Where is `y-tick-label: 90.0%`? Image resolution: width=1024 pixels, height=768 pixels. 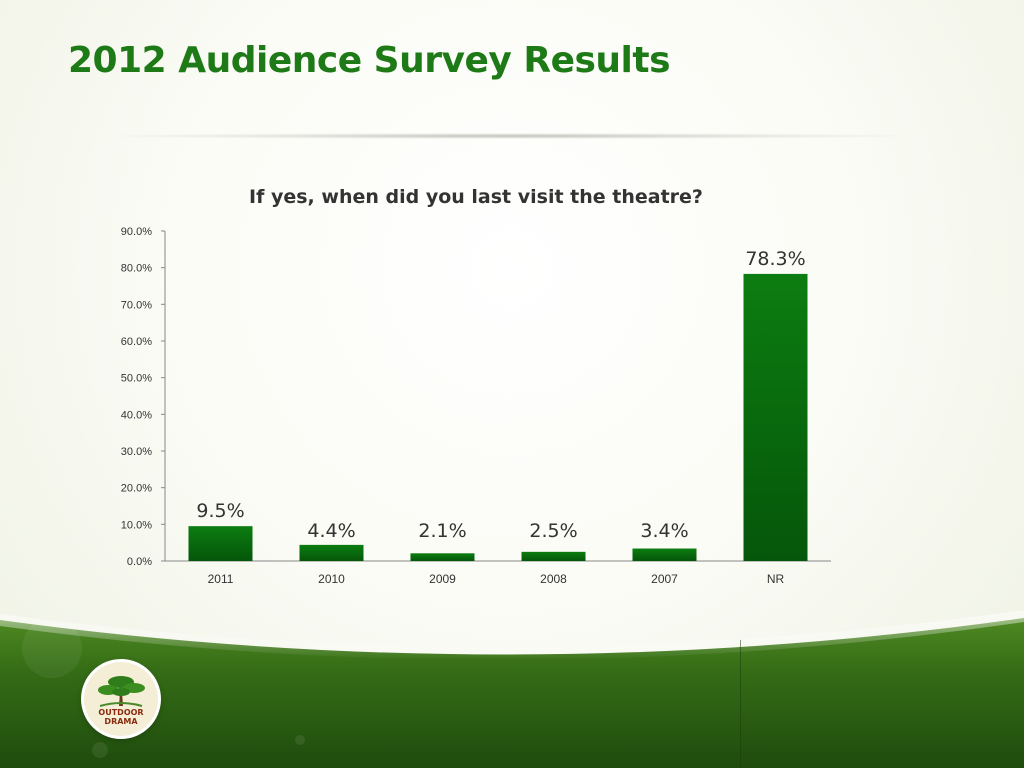
y-tick-label: 90.0% is located at coordinates (136, 232).